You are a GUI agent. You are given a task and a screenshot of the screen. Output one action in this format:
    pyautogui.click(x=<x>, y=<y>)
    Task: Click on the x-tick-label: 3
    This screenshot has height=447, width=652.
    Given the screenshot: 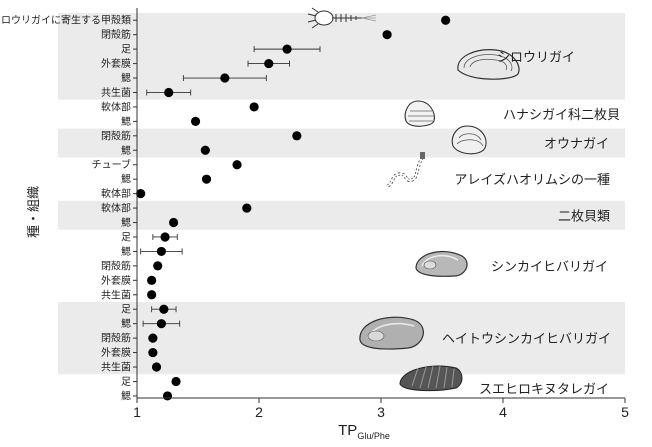 What is the action you would take?
    pyautogui.click(x=381, y=412)
    